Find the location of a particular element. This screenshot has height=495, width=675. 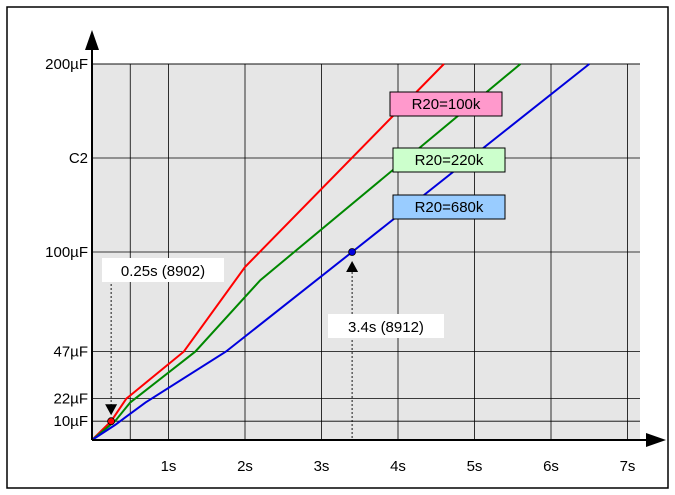

y-tick-label: 200µF is located at coordinates (66, 64).